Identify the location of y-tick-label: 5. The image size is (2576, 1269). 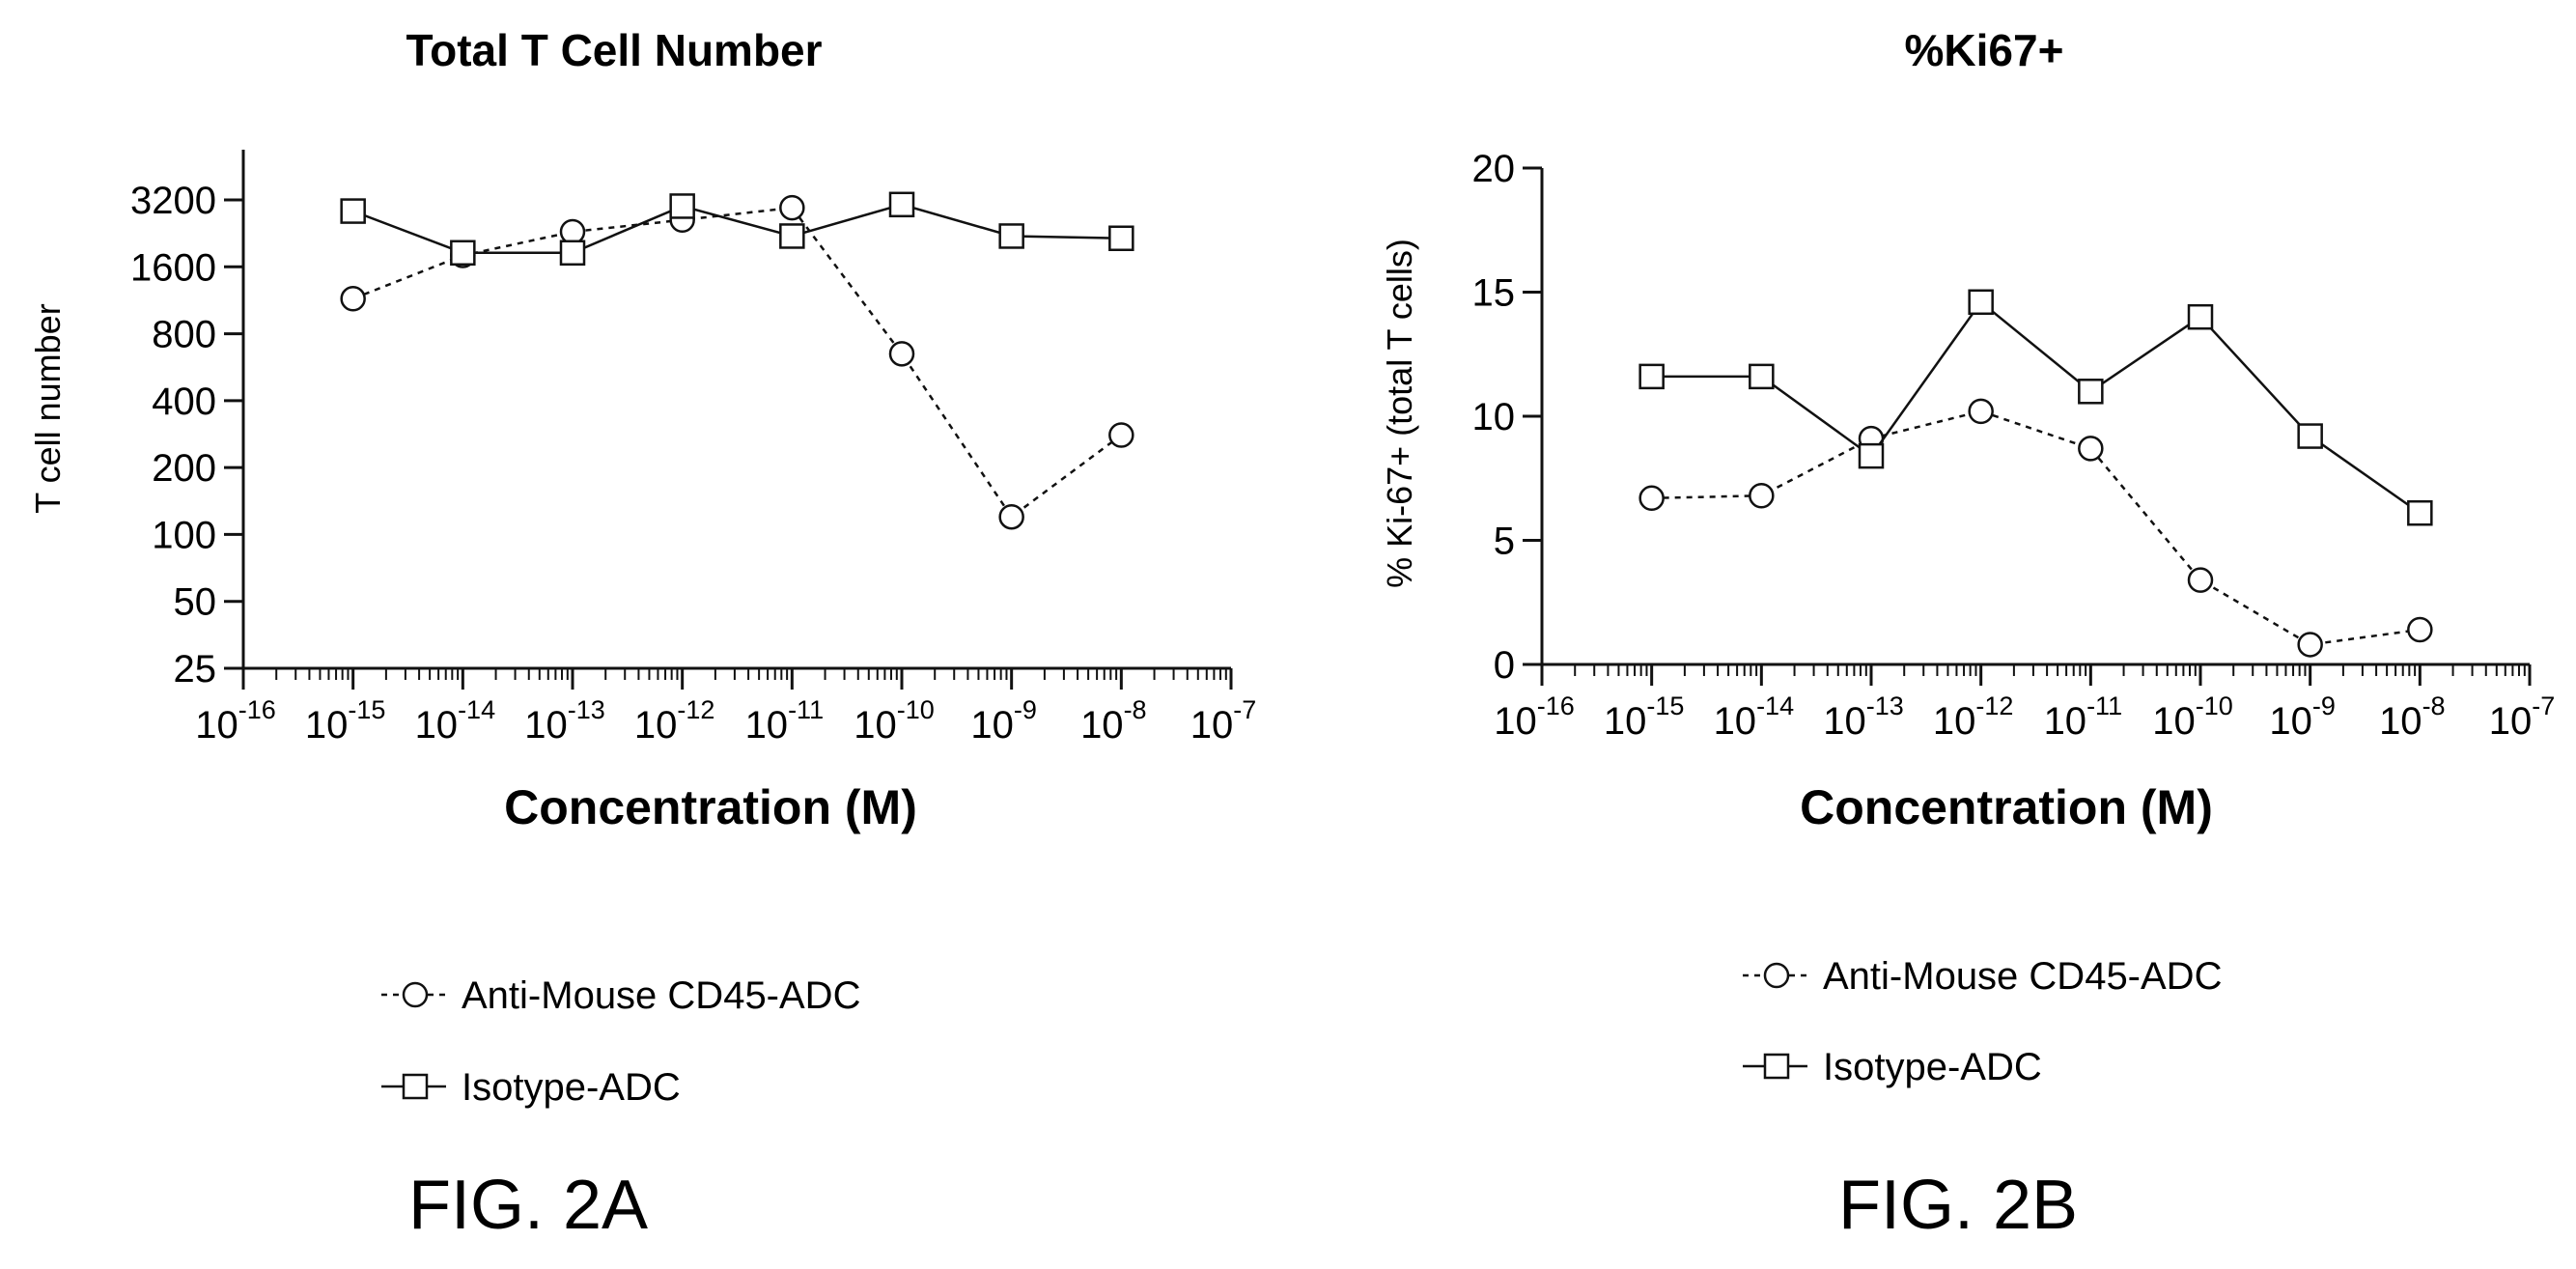
(1504, 542).